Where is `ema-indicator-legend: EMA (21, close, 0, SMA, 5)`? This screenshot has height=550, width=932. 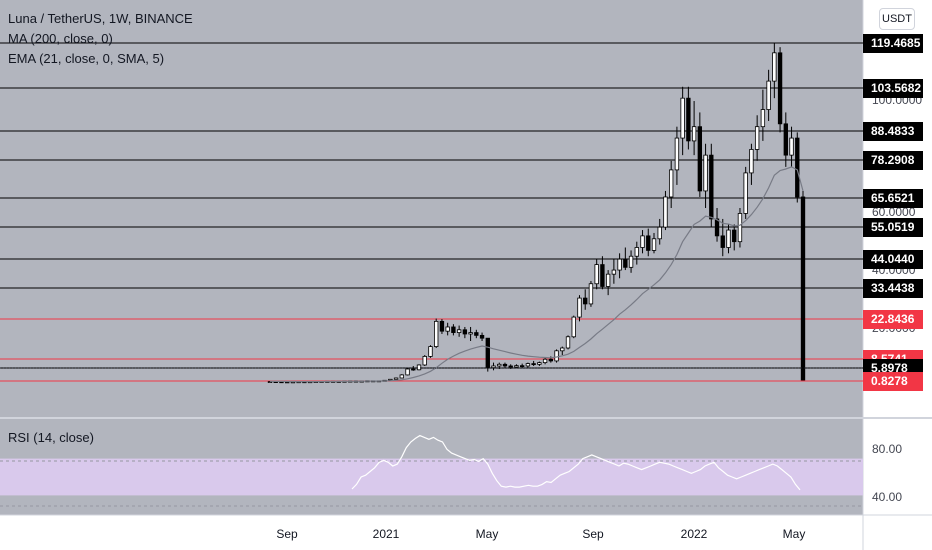 ema-indicator-legend: EMA (21, close, 0, SMA, 5) is located at coordinates (86, 58).